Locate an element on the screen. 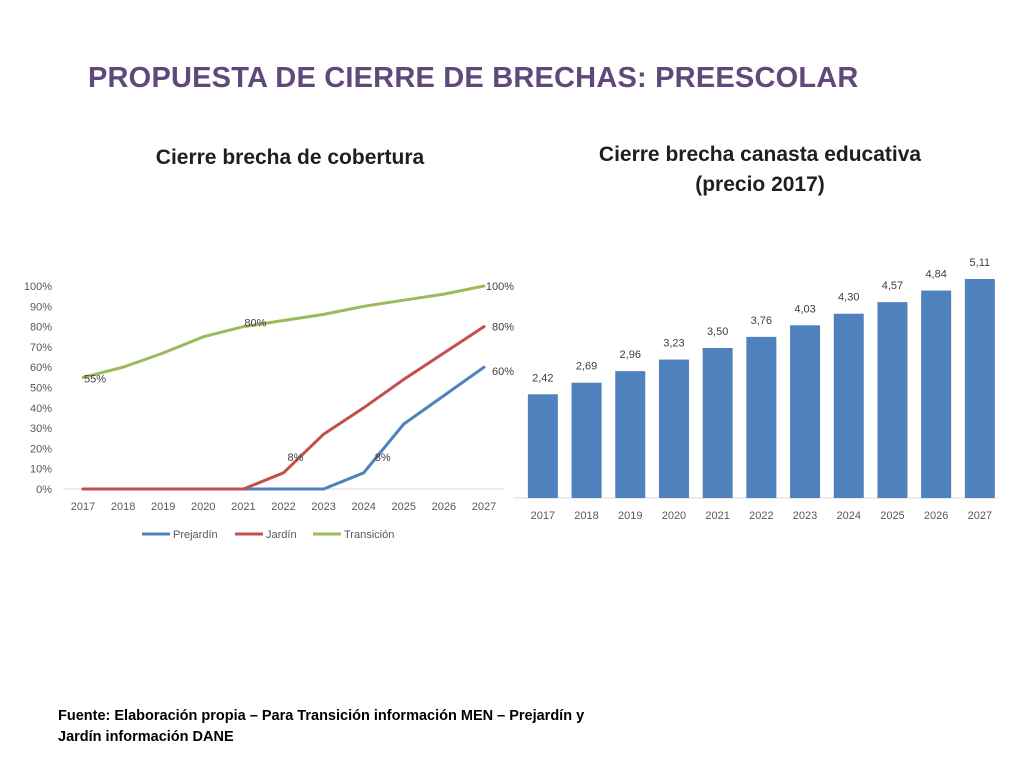 Image resolution: width=1024 pixels, height=768 pixels. y-tick-label: 80% is located at coordinates (41, 328).